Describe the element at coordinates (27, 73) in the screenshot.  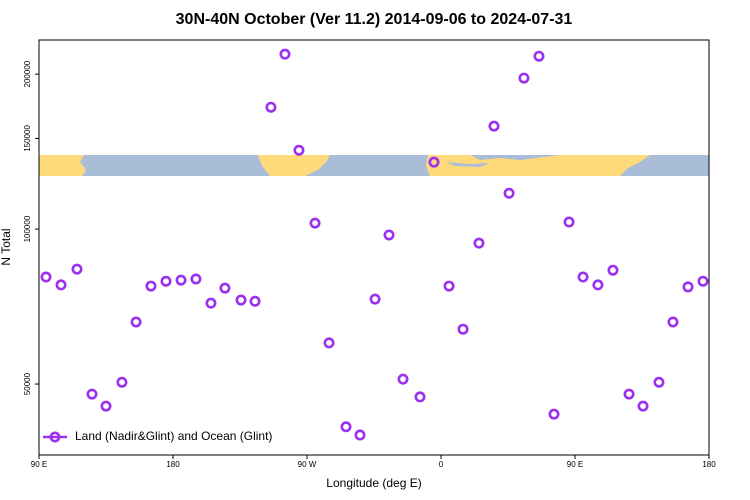
I see `y-tick-label: 200000` at that location.